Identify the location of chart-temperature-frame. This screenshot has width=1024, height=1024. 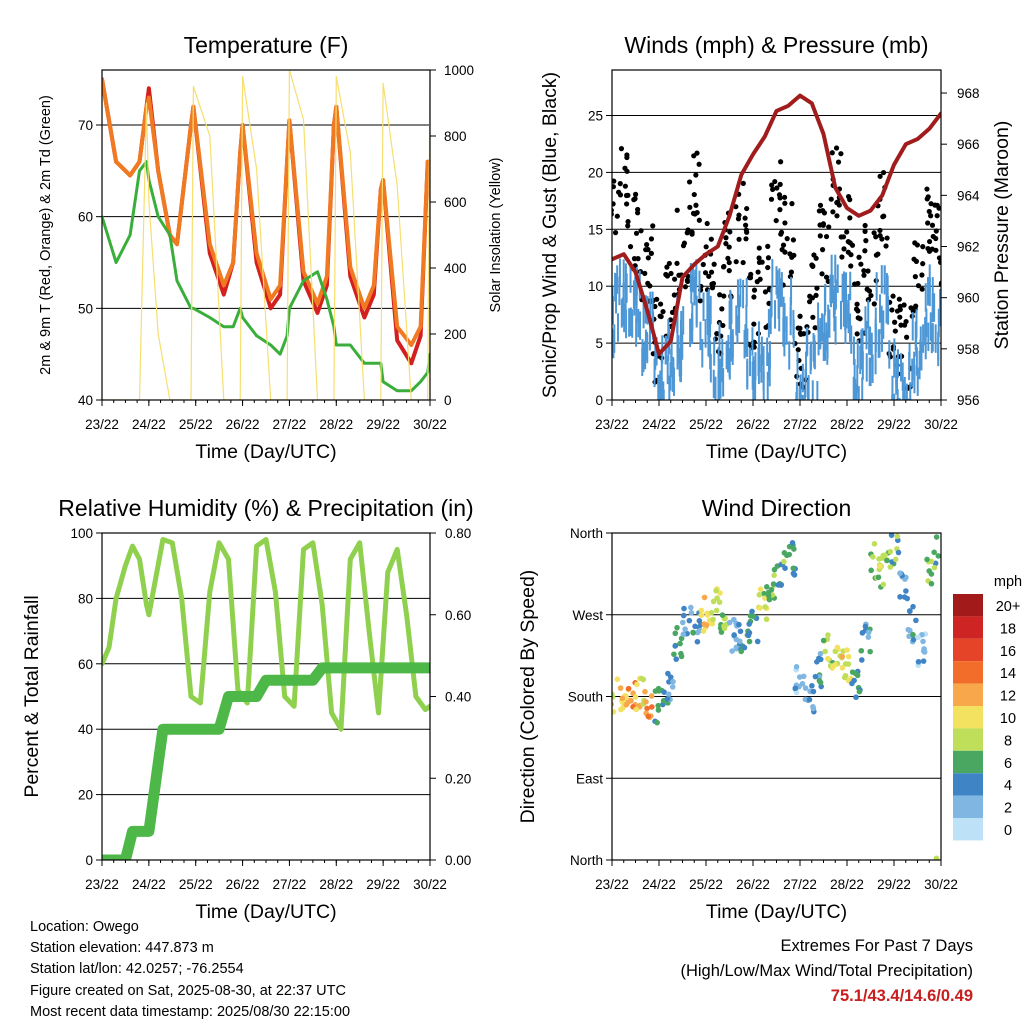
(266, 235).